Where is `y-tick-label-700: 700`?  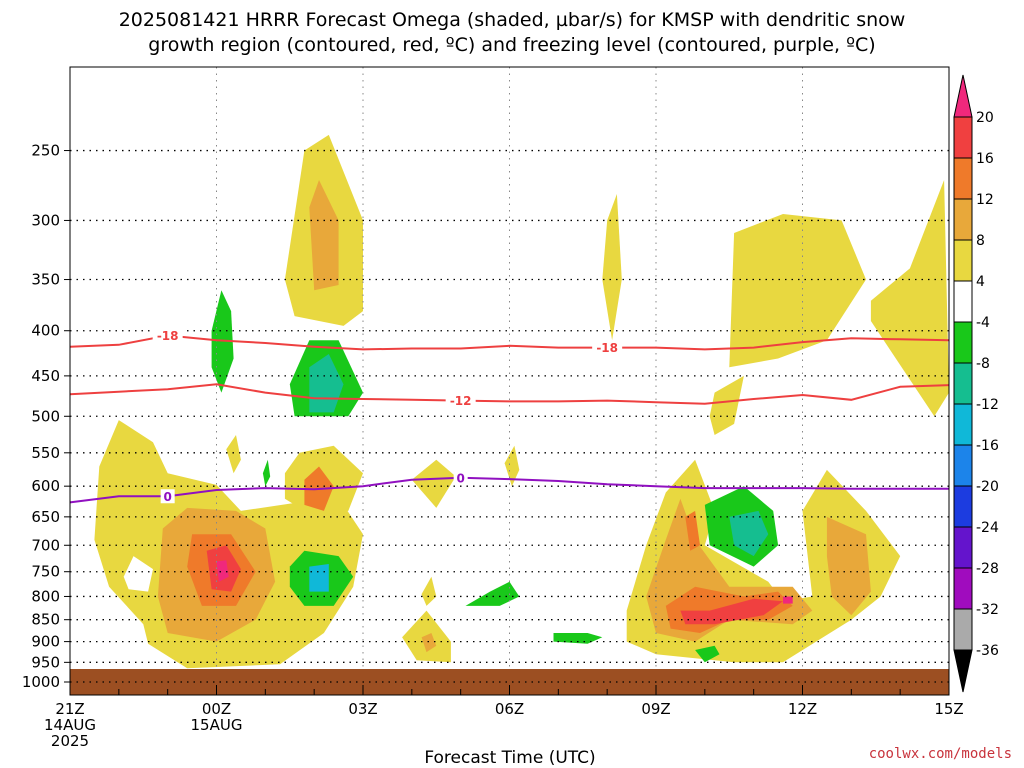 y-tick-label-700: 700 is located at coordinates (45, 545).